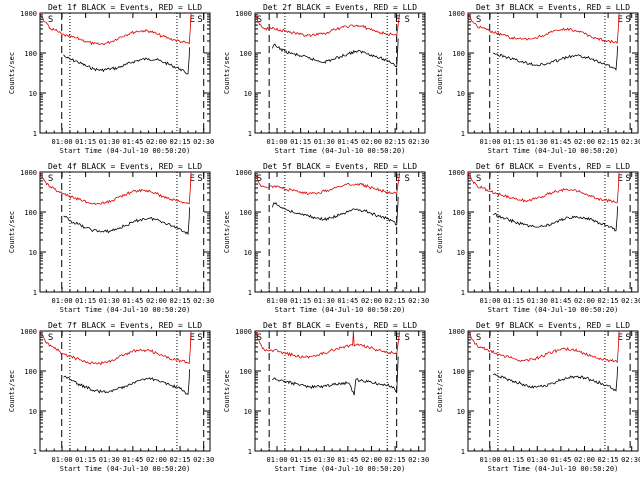  Describe the element at coordinates (116, 189) in the screenshot. I see `lld-series-line` at that location.